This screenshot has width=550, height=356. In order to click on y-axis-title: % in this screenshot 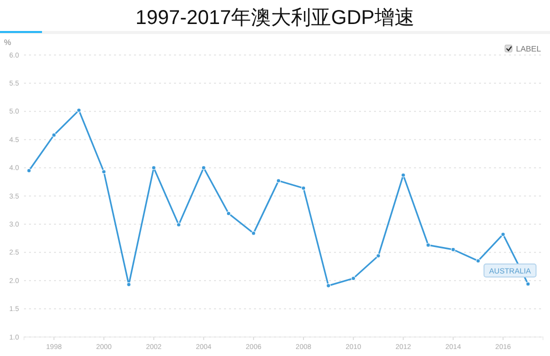, I will do `click(8, 42)`.